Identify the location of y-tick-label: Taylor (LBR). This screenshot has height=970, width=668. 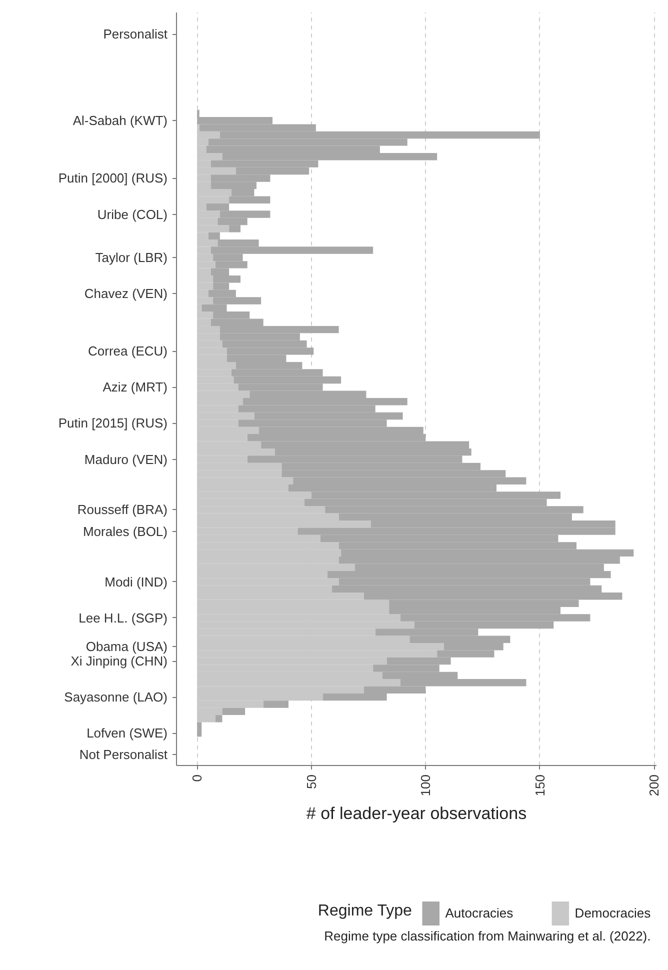
(131, 257).